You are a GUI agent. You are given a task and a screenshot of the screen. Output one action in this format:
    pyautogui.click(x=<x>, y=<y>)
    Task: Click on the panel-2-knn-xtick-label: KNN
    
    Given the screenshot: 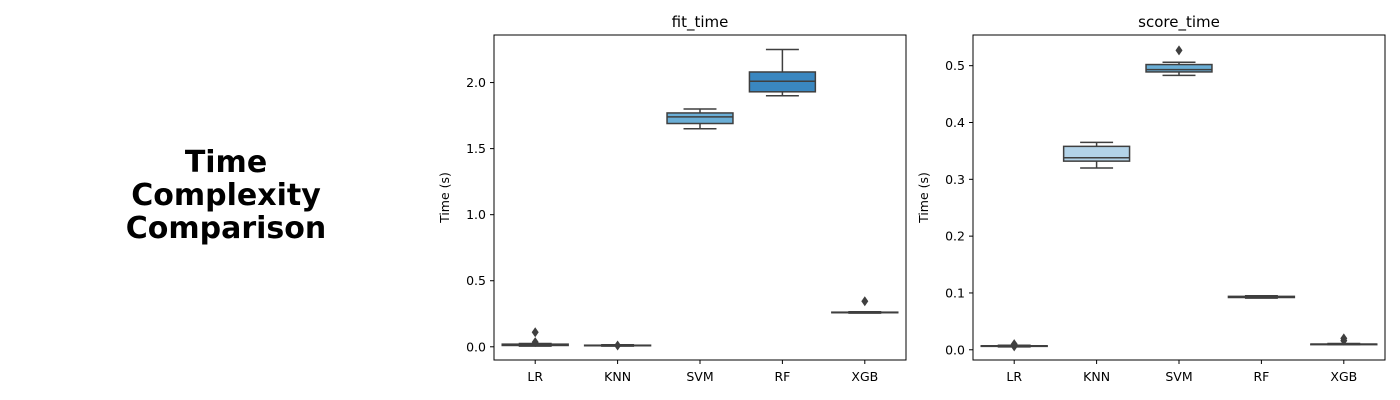 What is the action you would take?
    pyautogui.click(x=1096, y=376)
    